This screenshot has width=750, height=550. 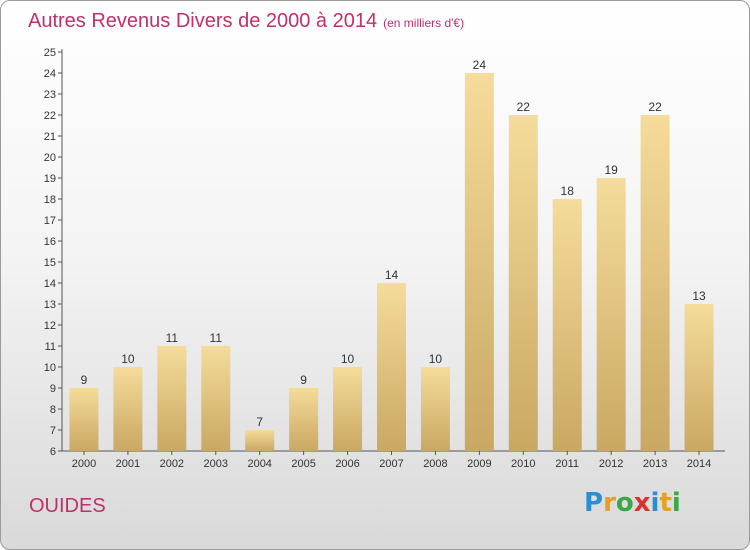 I want to click on x-tick-label: 2008, so click(x=435, y=464).